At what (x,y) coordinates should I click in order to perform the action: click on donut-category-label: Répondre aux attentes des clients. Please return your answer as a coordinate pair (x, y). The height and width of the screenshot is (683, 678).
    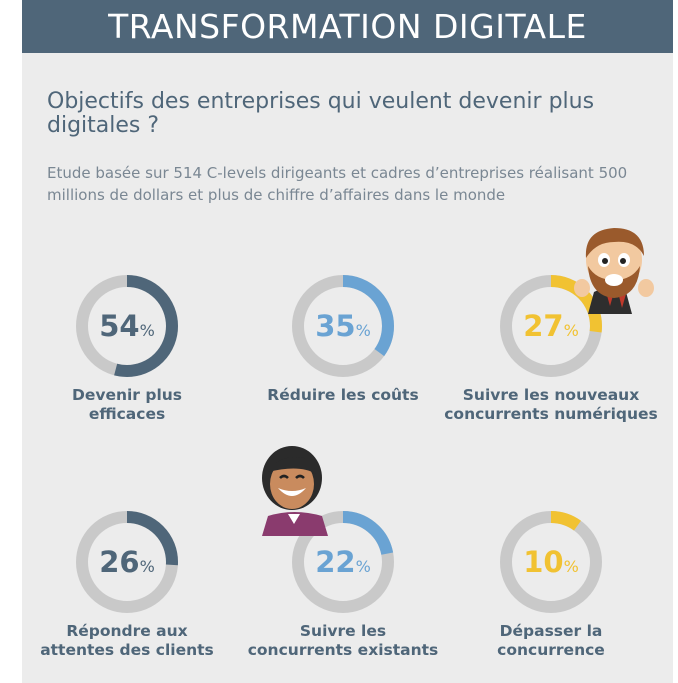
    Looking at the image, I should click on (127, 641).